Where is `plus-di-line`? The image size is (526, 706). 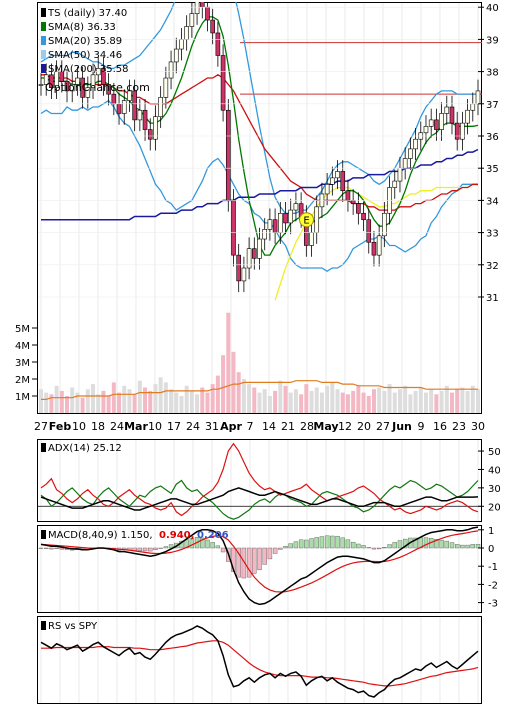 plus-di-line is located at coordinates (259, 499).